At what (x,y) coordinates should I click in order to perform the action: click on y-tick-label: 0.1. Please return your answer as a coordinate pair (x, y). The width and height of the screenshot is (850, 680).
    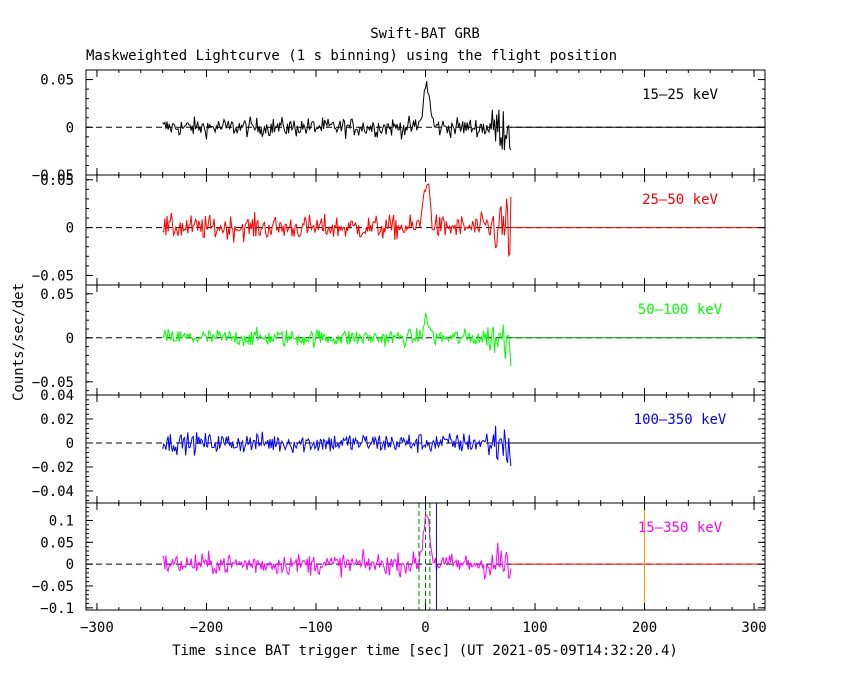
    Looking at the image, I should click on (61, 521).